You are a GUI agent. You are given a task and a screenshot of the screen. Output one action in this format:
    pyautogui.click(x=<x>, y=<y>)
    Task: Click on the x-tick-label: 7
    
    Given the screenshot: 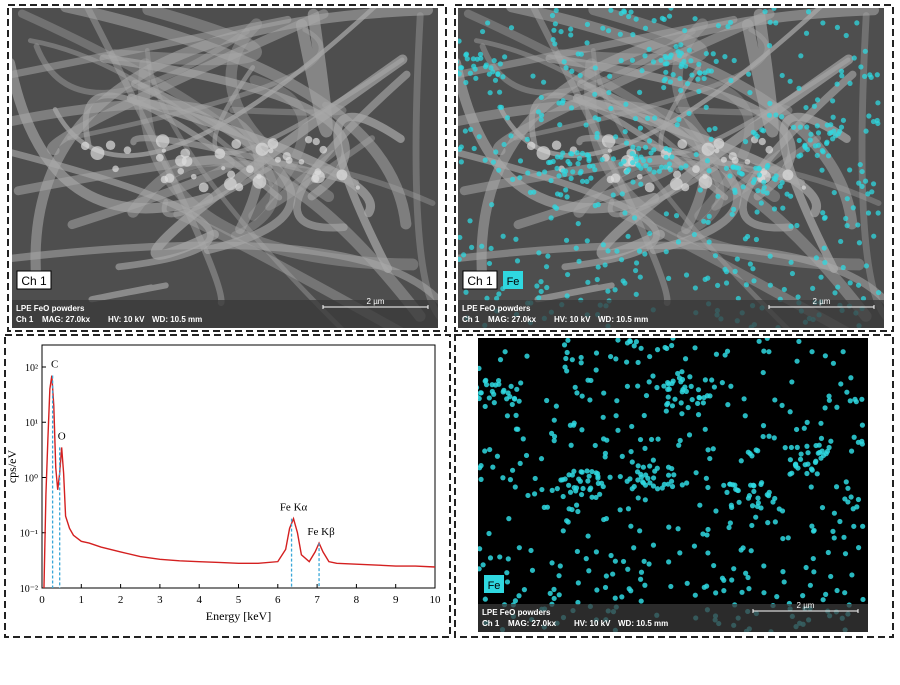 What is the action you would take?
    pyautogui.click(x=317, y=600)
    